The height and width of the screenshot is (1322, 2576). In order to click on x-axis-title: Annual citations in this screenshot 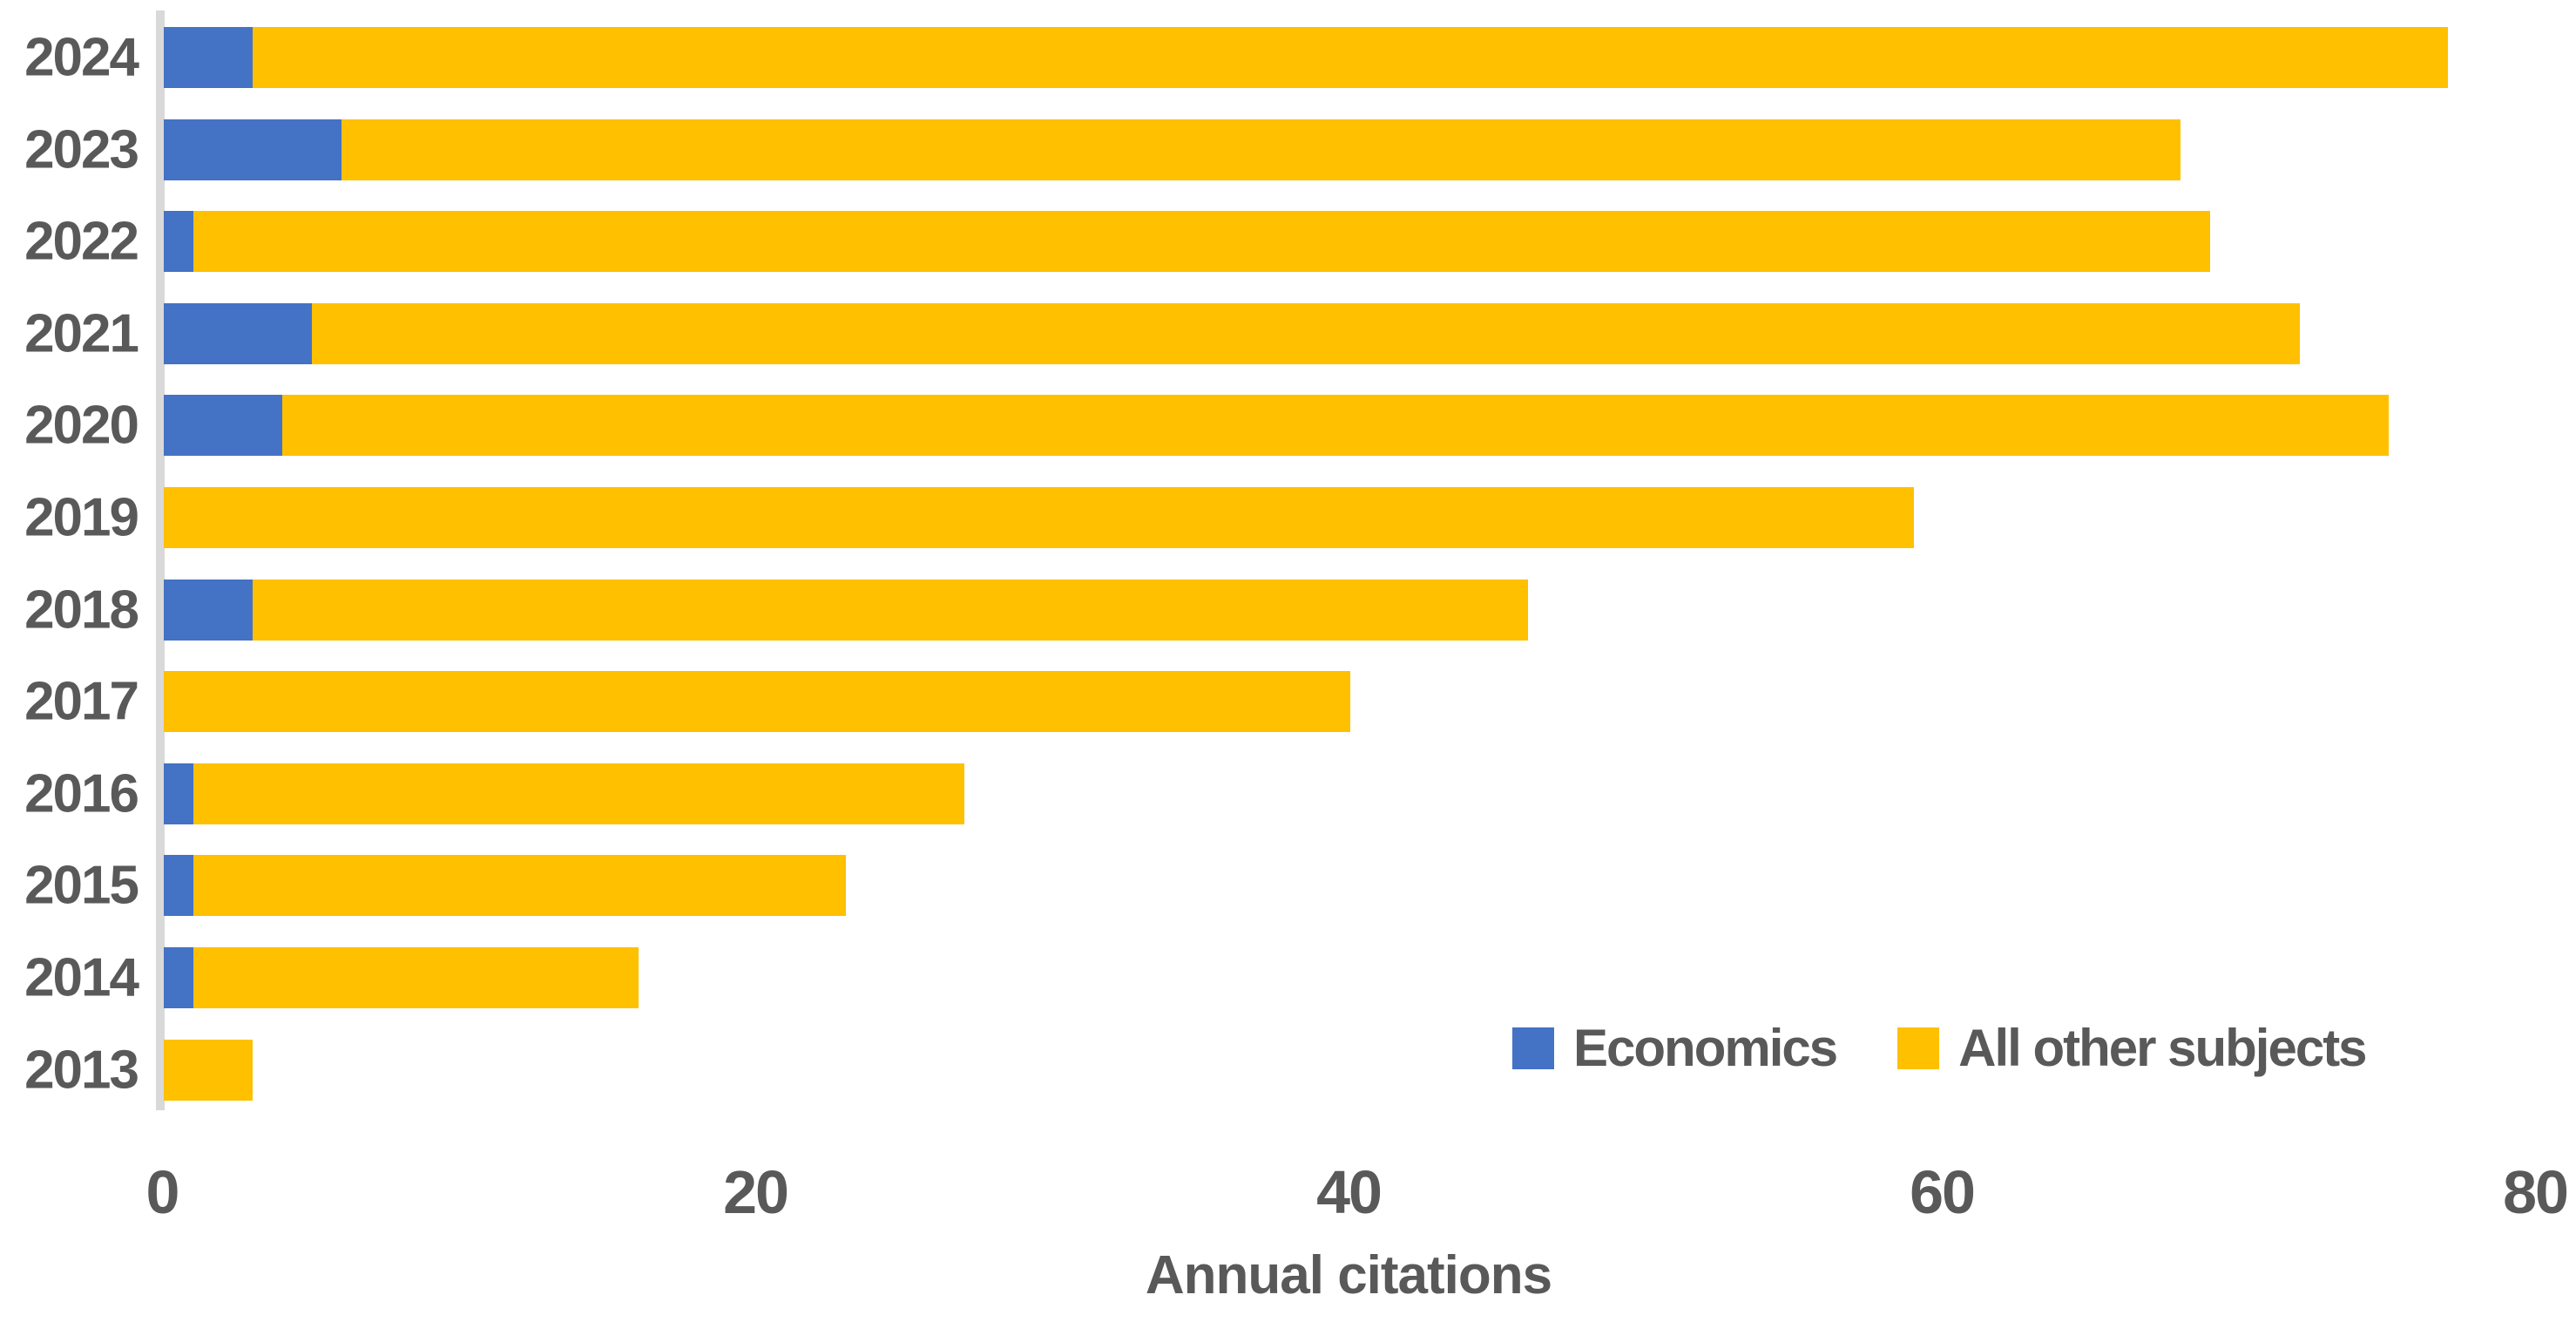, I will do `click(1348, 1275)`.